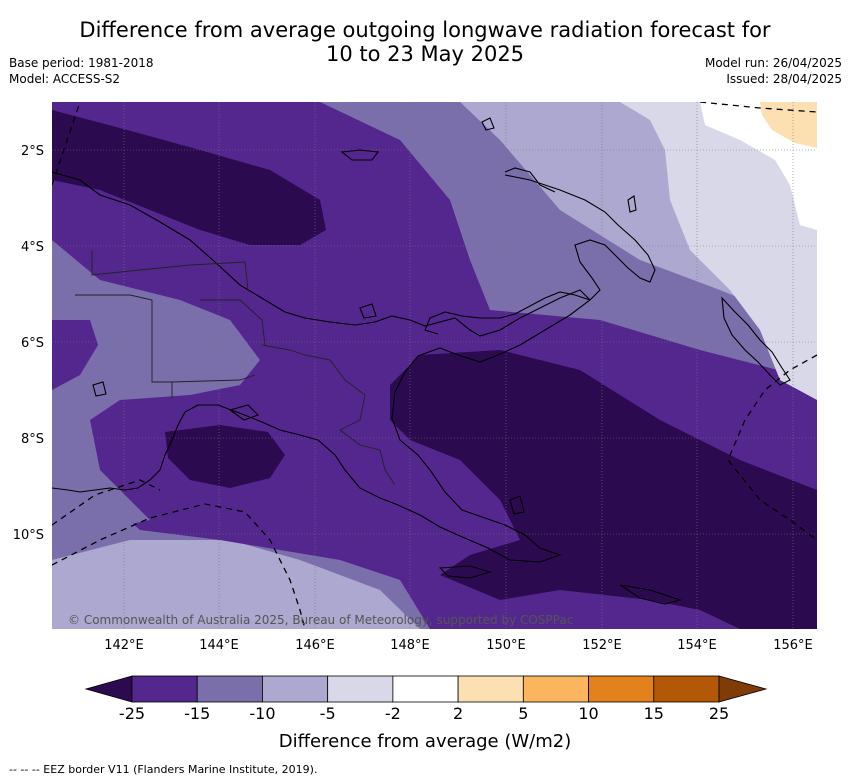 Image resolution: width=850 pixels, height=781 pixels. I want to click on new-ireland-coast, so click(530, 180).